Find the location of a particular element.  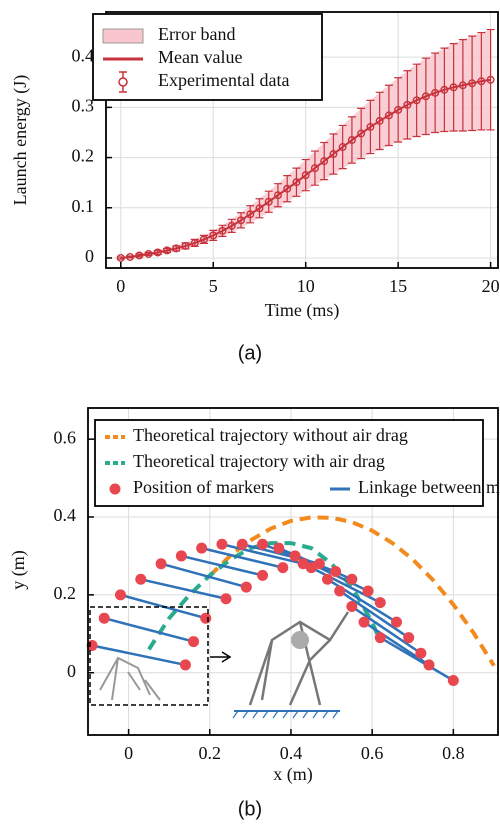

arrow is located at coordinates (221, 657).